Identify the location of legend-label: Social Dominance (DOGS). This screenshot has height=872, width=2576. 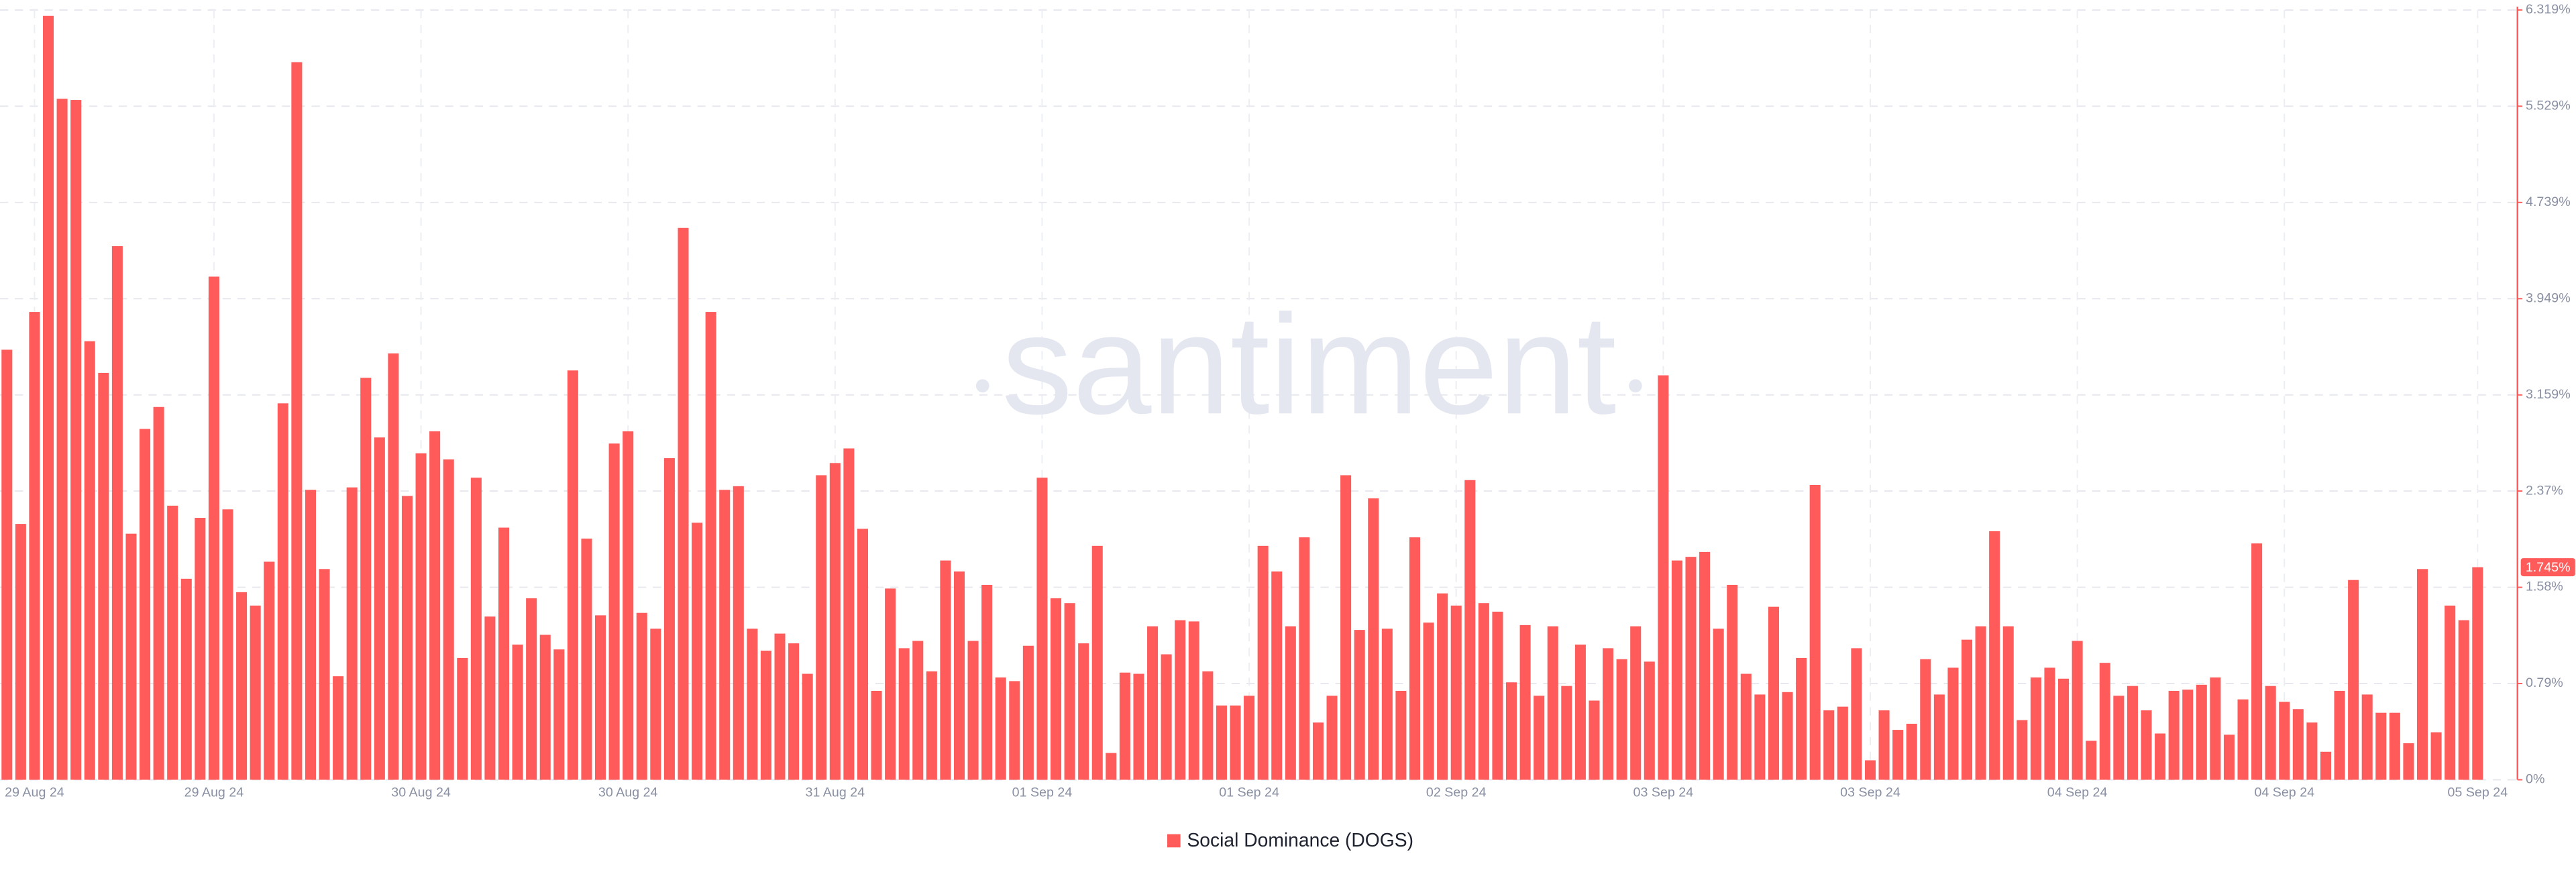
(1300, 840).